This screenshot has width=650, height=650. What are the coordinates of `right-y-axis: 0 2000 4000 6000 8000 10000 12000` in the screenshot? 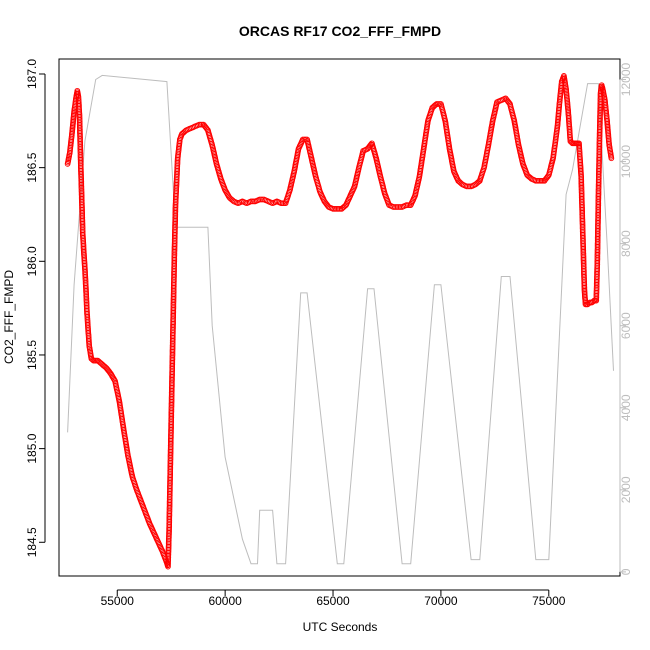 It's located at (626, 319).